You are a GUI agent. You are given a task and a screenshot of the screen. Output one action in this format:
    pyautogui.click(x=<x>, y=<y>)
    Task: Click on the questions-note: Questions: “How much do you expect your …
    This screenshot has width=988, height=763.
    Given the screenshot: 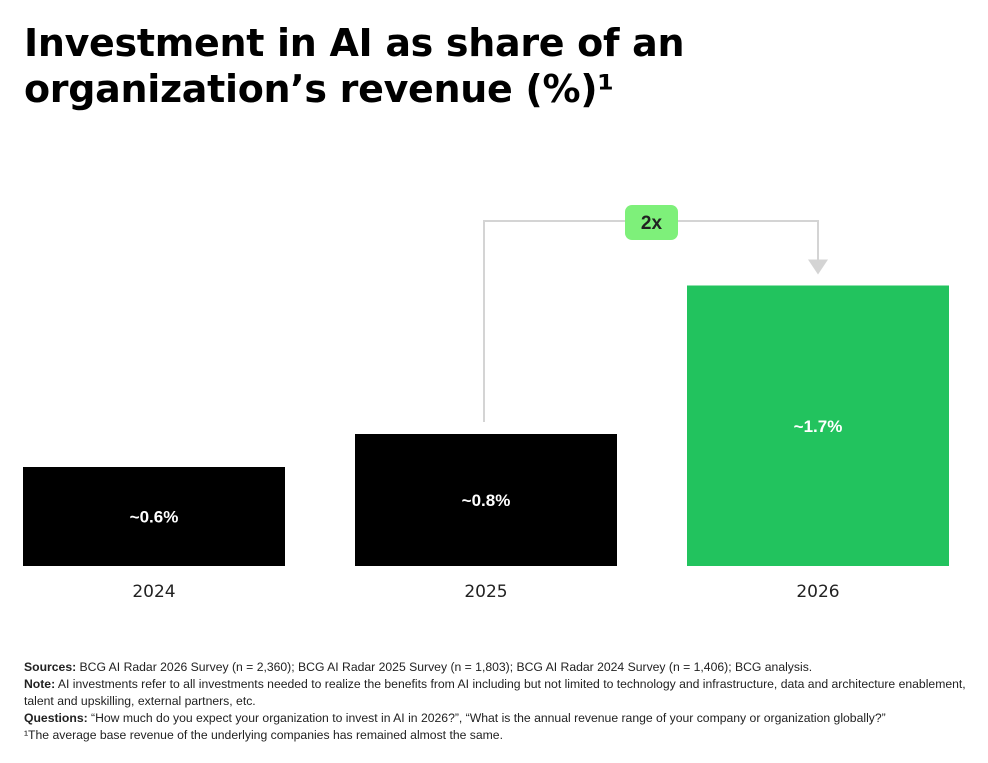 What is the action you would take?
    pyautogui.click(x=455, y=718)
    